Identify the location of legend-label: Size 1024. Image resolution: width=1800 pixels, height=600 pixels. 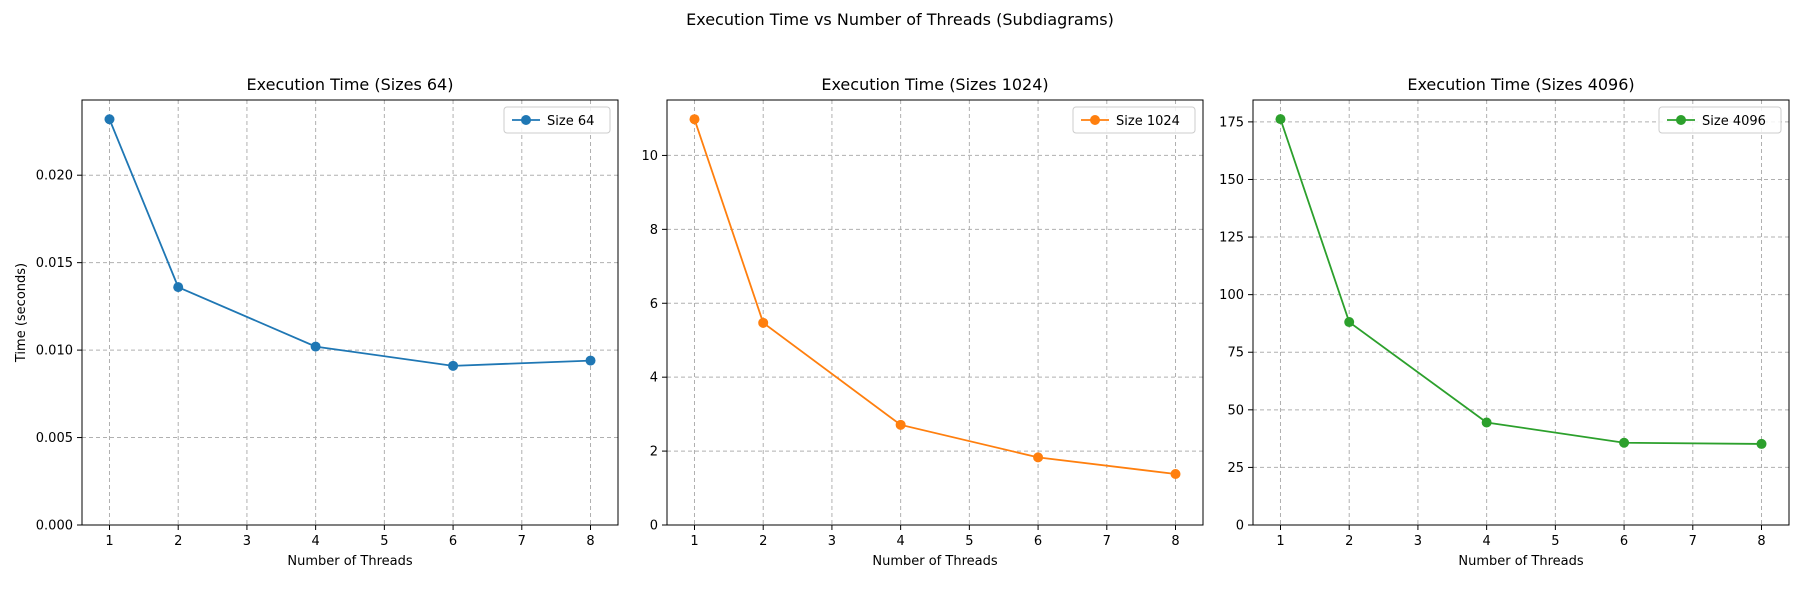
(1148, 121).